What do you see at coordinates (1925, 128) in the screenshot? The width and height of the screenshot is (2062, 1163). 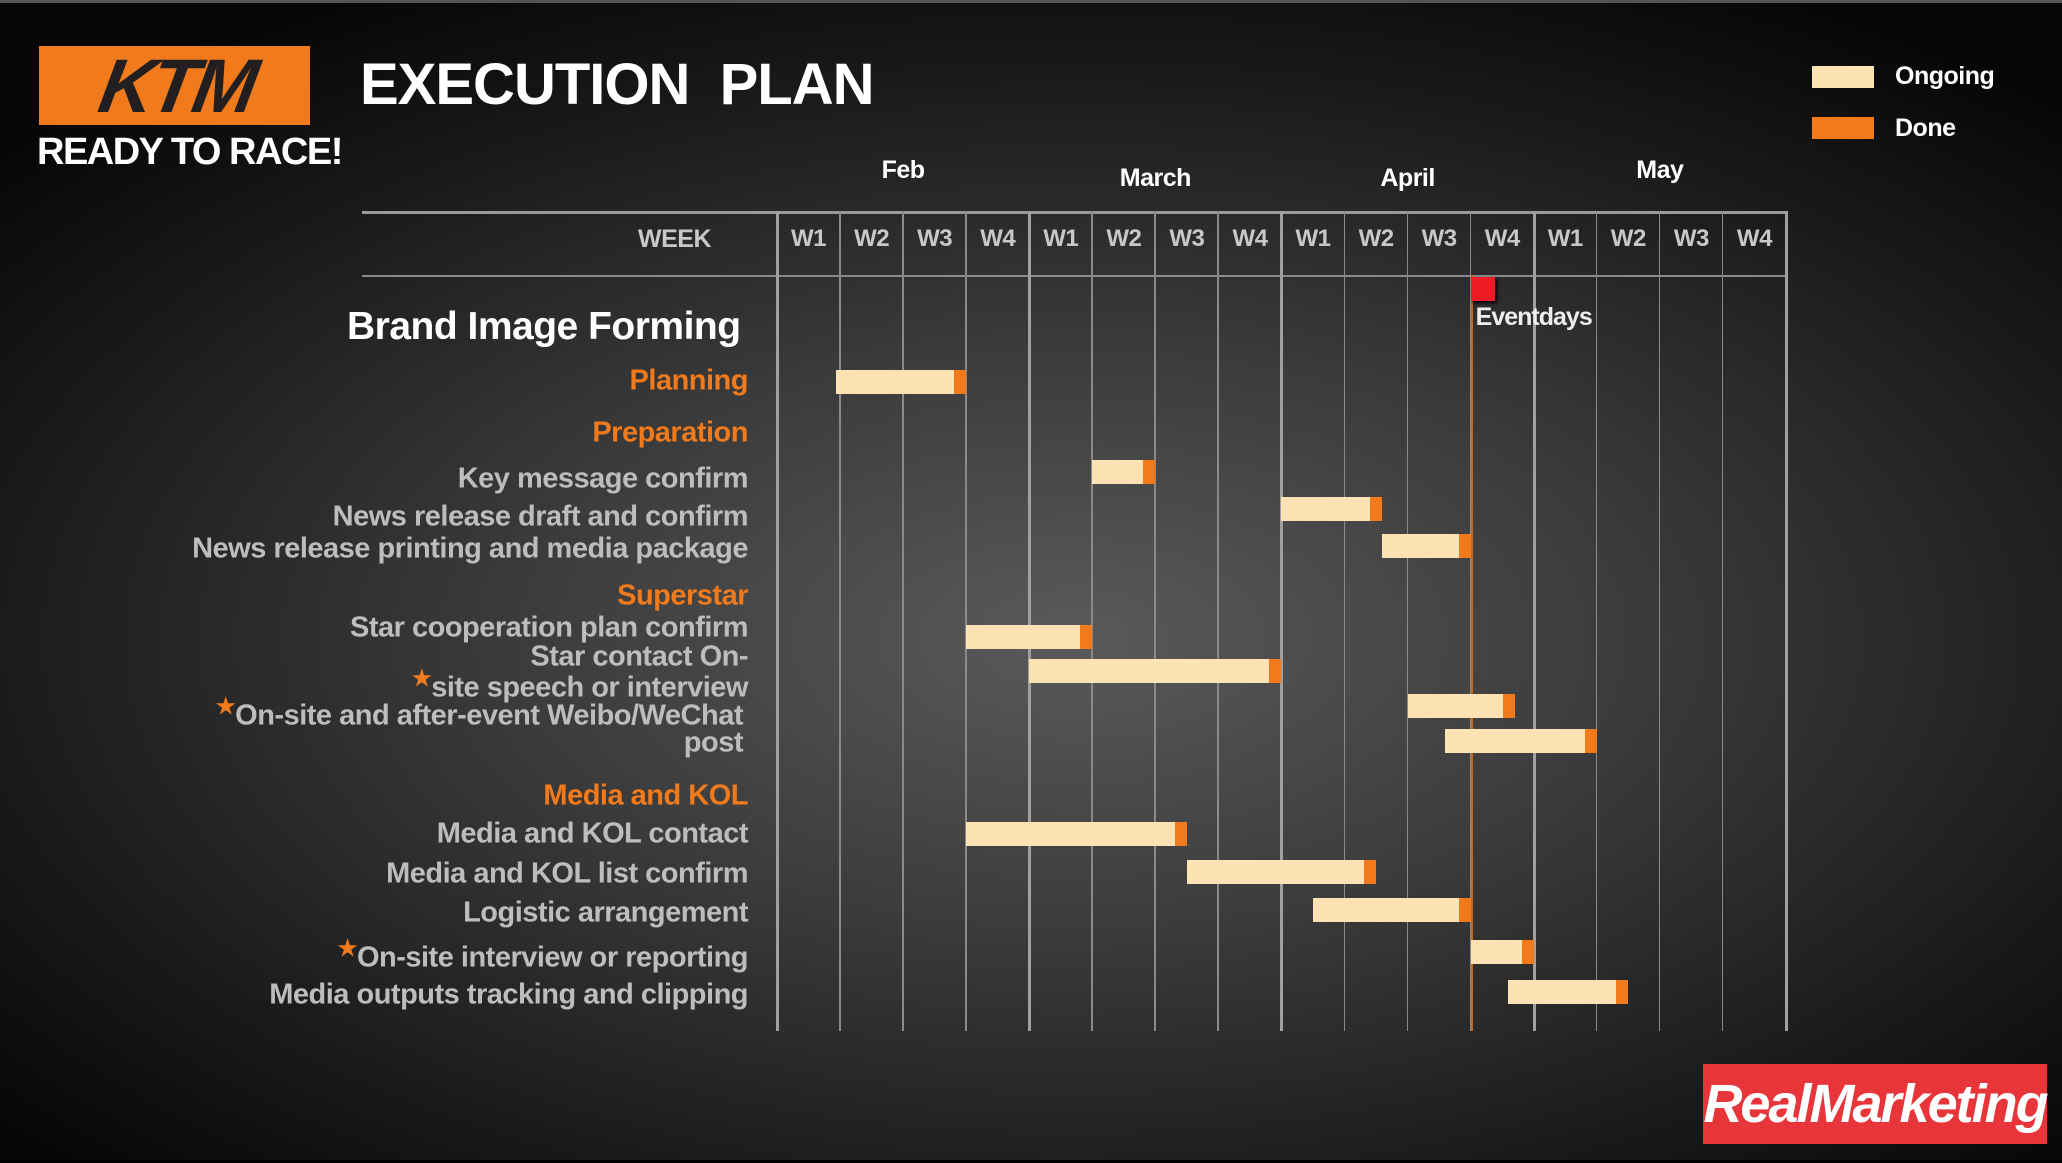 I see `legend-label-done: Done` at bounding box center [1925, 128].